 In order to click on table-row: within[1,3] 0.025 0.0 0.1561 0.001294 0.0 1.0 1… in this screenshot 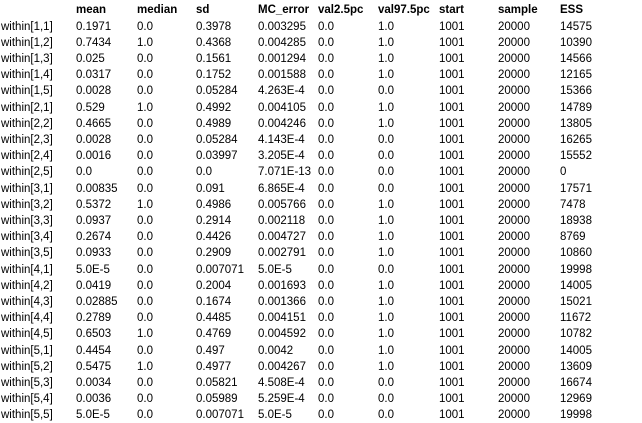, I will do `click(321, 59)`.